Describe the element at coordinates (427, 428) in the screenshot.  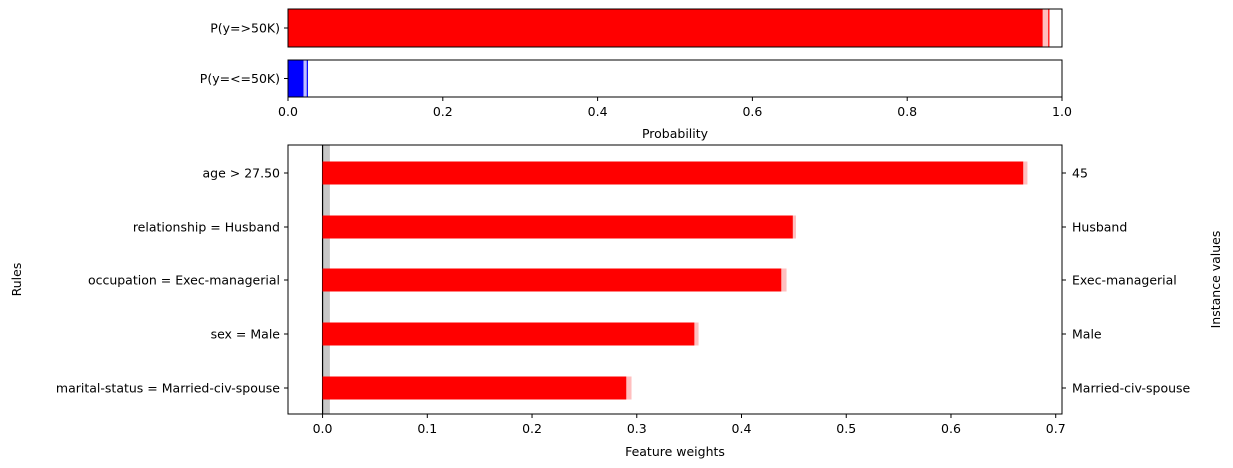
I see `x-tick-label: 0.1` at that location.